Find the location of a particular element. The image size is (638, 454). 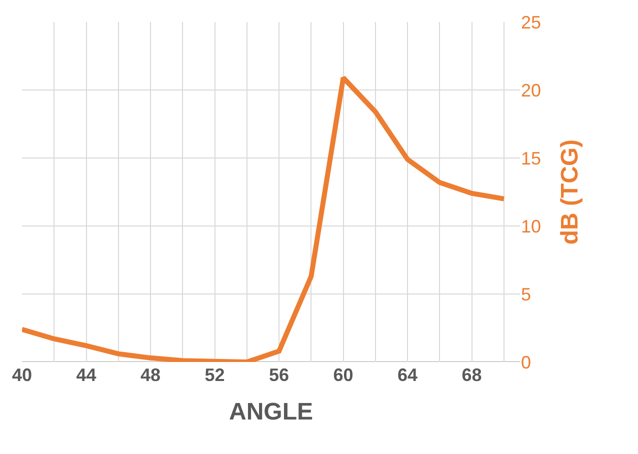

x-tick-label: 40 is located at coordinates (22, 375).